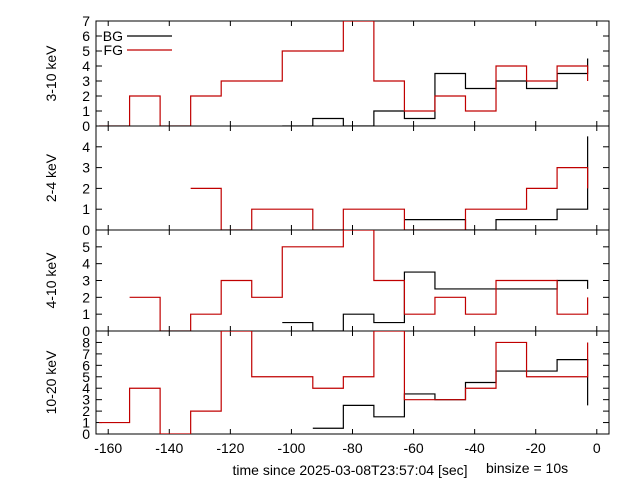 The width and height of the screenshot is (640, 480). What do you see at coordinates (113, 36) in the screenshot?
I see `legend-label: BG` at bounding box center [113, 36].